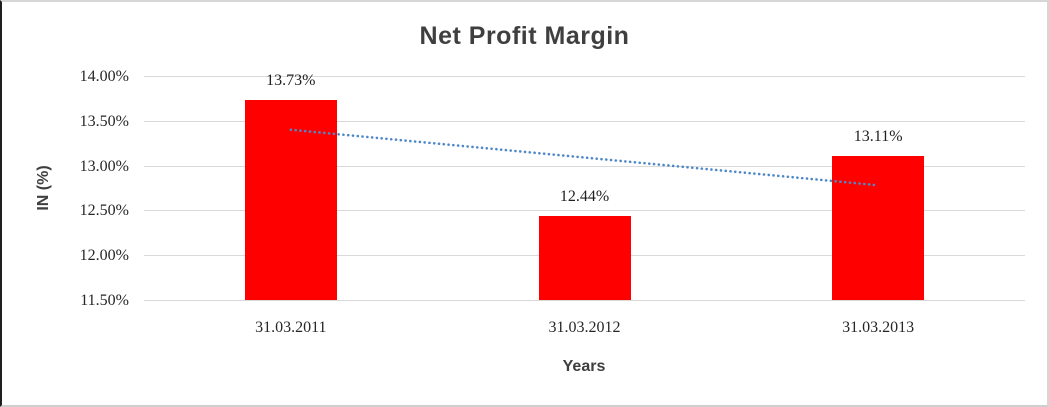 Image resolution: width=1049 pixels, height=407 pixels. What do you see at coordinates (878, 136) in the screenshot?
I see `bar-value-label: 13.11%` at bounding box center [878, 136].